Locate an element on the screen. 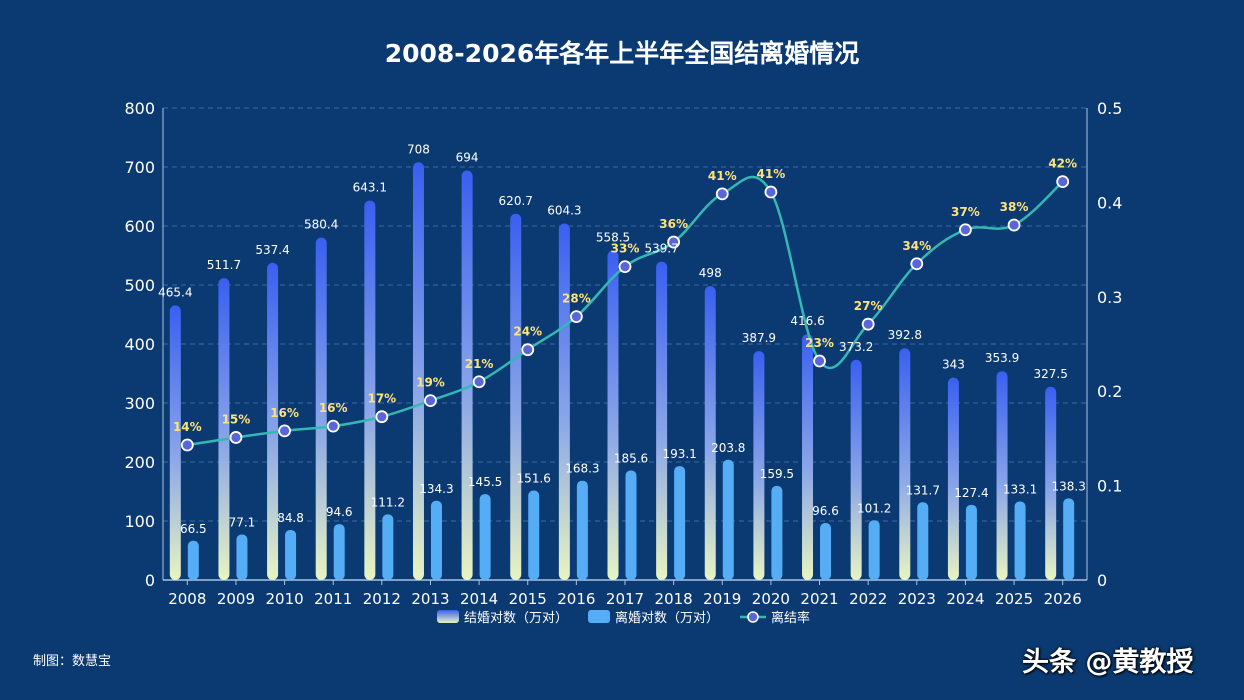 This screenshot has width=1244, height=700. divorce-value-label: 203.8 is located at coordinates (728, 448).